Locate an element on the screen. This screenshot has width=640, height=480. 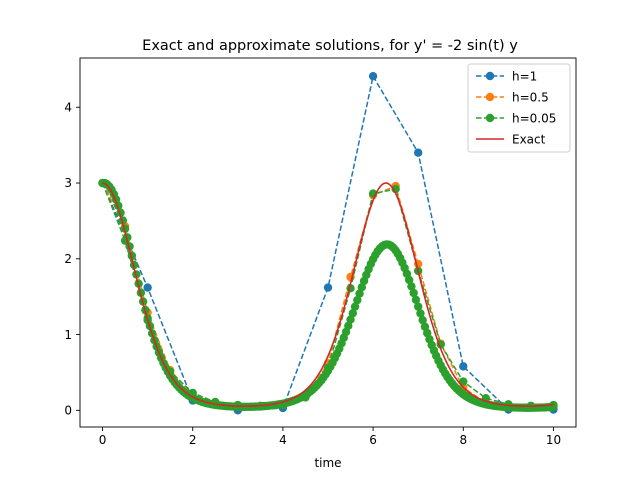
x-tick-label: 10 is located at coordinates (553, 440).